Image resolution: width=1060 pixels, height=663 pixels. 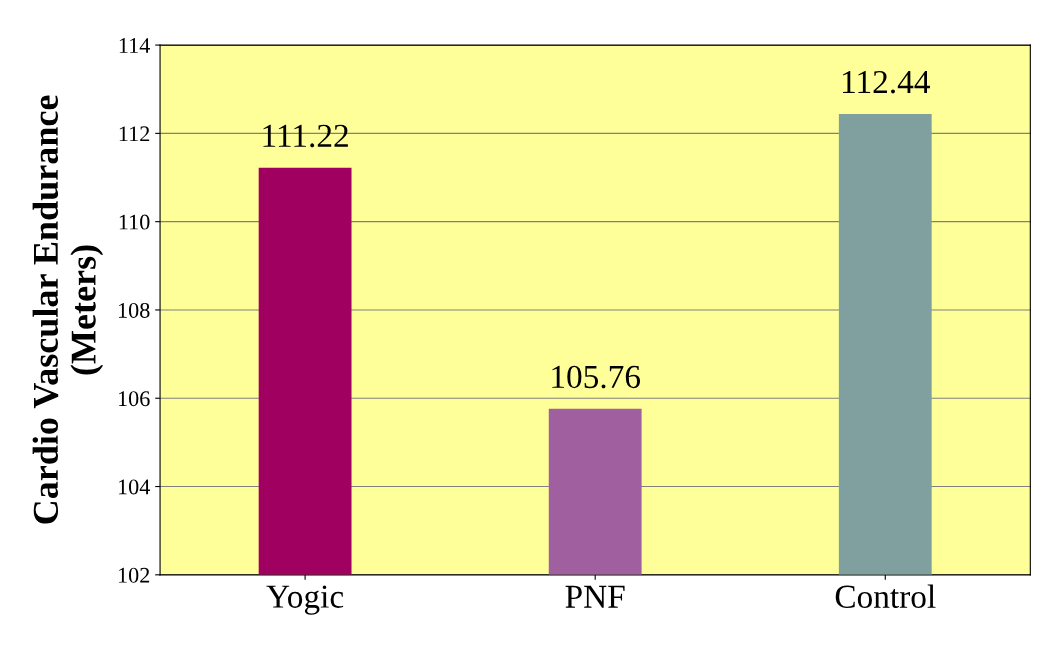 What do you see at coordinates (134, 575) in the screenshot?
I see `y-tick-label: 102` at bounding box center [134, 575].